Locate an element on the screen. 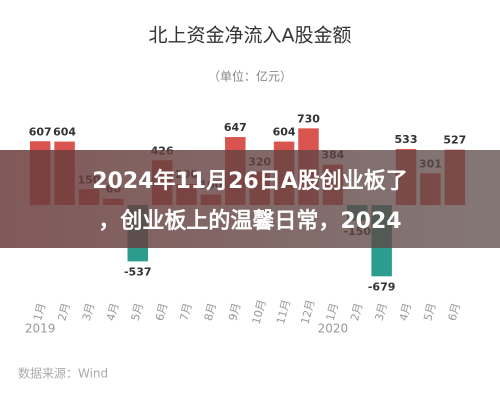  year-label: 2019 is located at coordinates (40, 329).